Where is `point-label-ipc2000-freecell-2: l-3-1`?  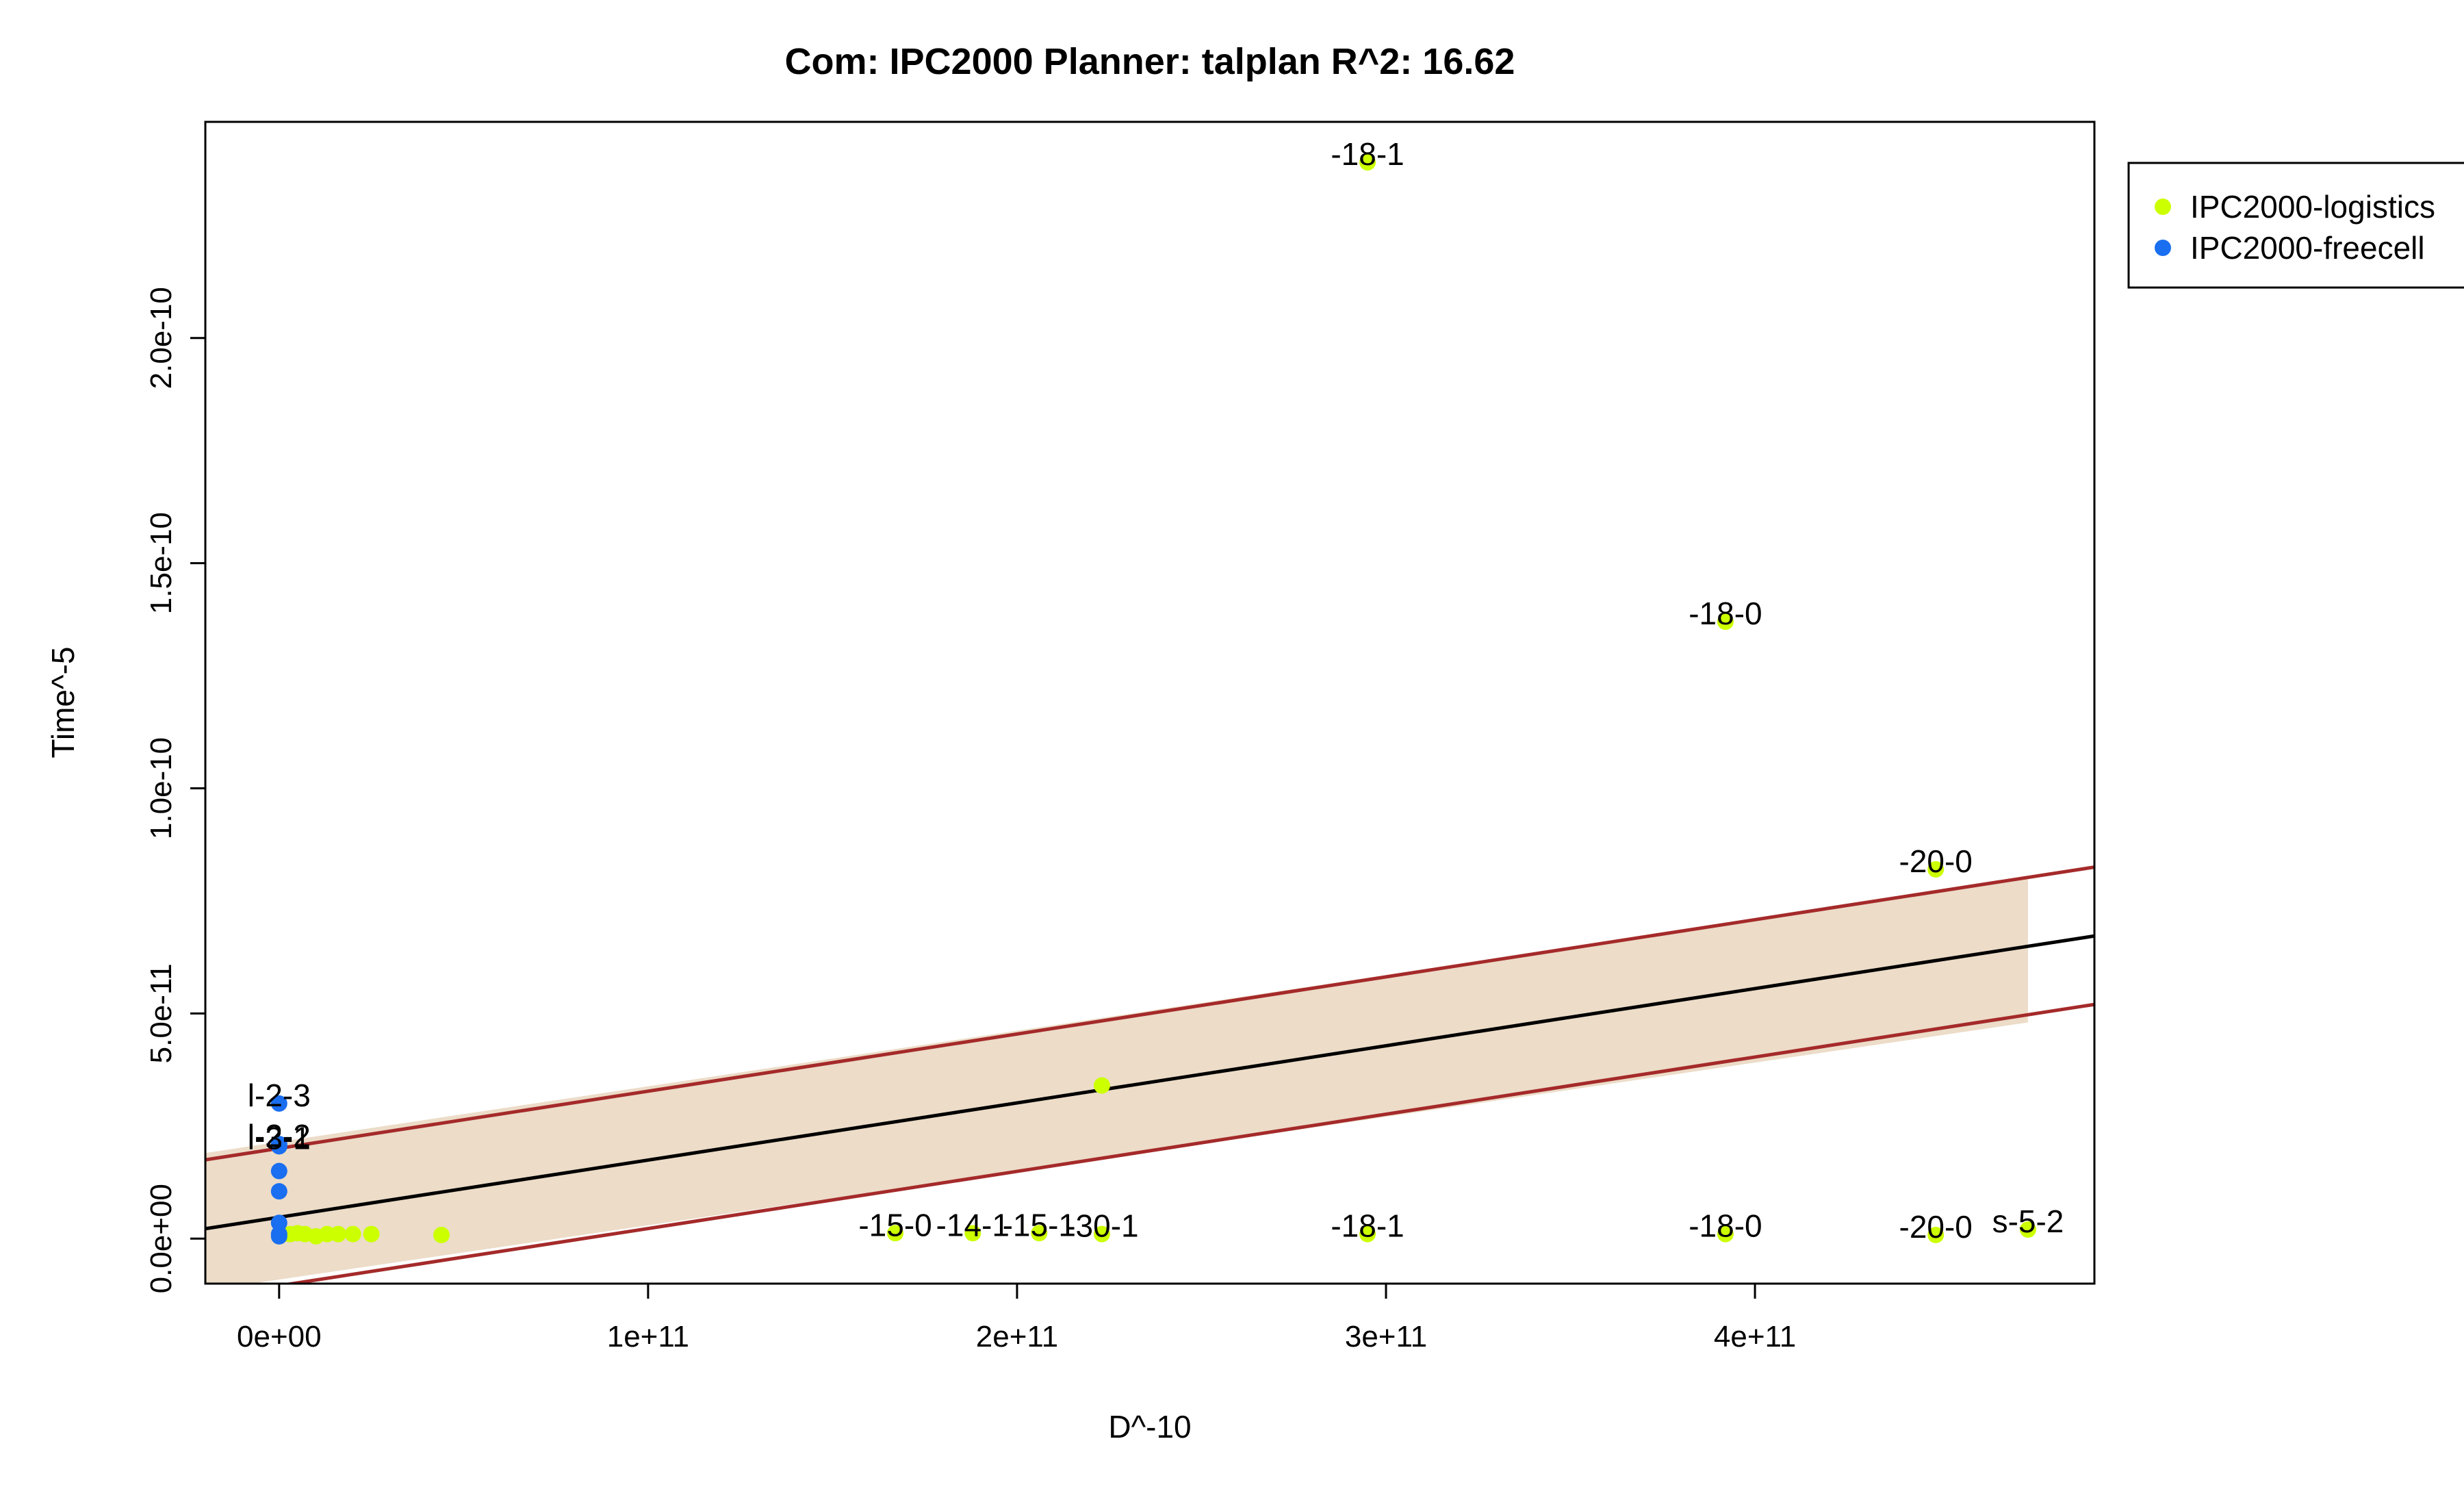
point-label-ipc2000-freecell-2: l-3-1 is located at coordinates (279, 1138).